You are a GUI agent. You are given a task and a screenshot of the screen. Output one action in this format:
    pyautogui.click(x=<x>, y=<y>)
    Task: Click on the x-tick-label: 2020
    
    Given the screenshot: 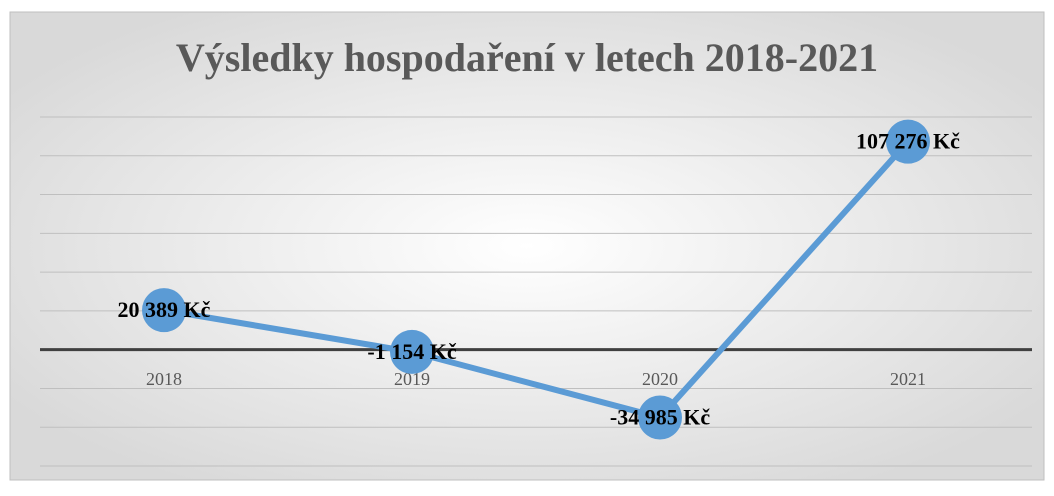 What is the action you would take?
    pyautogui.click(x=660, y=379)
    